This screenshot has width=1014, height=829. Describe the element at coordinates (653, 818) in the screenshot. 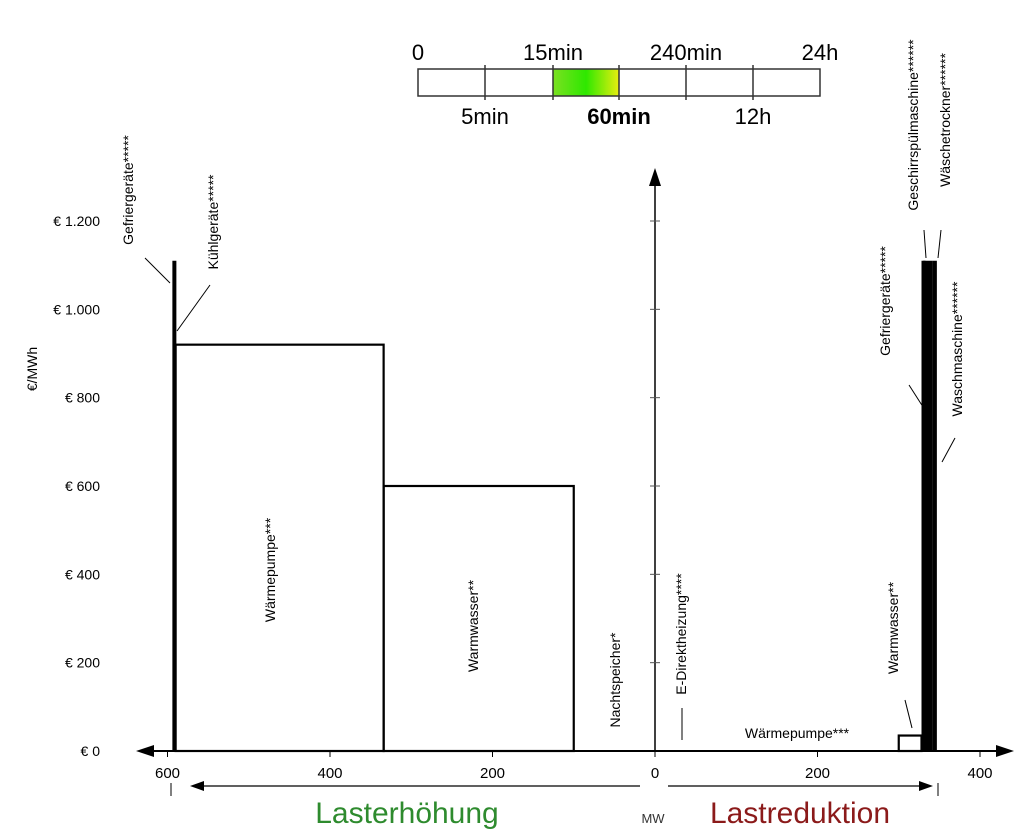

I see `x-axis-unit-label: MW` at that location.